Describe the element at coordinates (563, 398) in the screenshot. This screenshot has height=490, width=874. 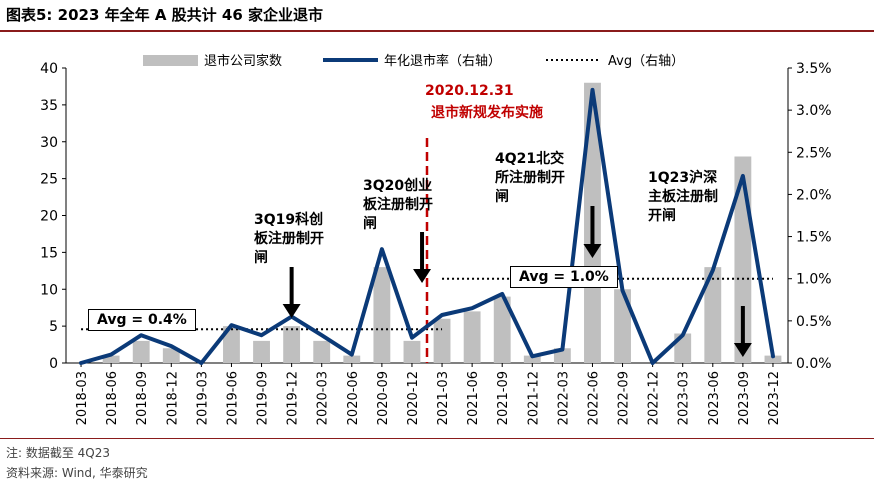
I see `x-axis-tick-label: 2022-03` at that location.